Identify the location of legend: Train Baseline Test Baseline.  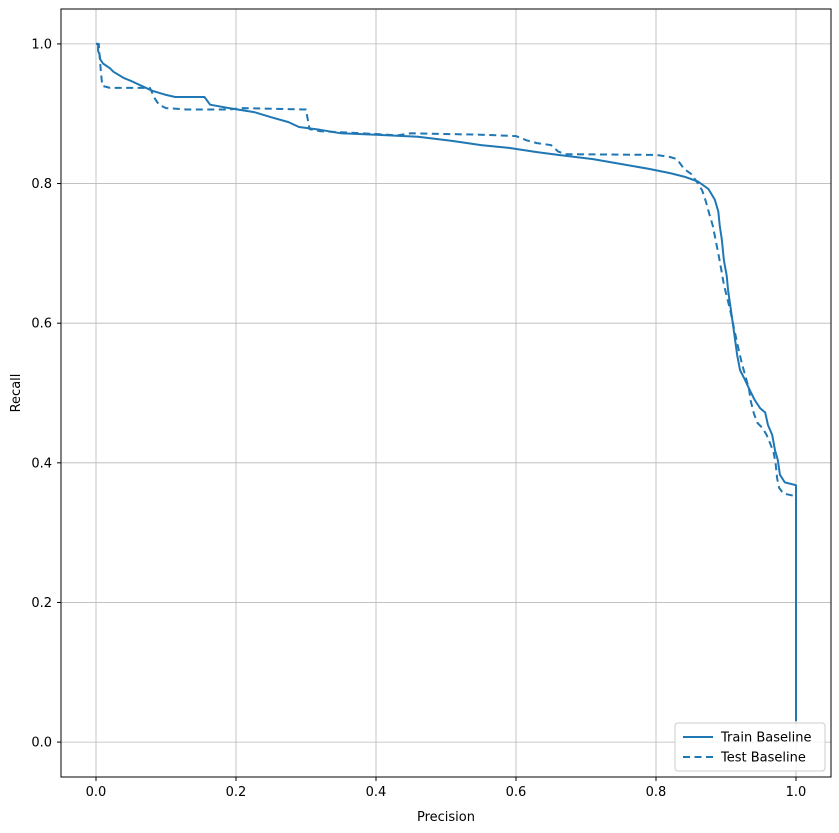
(750, 747).